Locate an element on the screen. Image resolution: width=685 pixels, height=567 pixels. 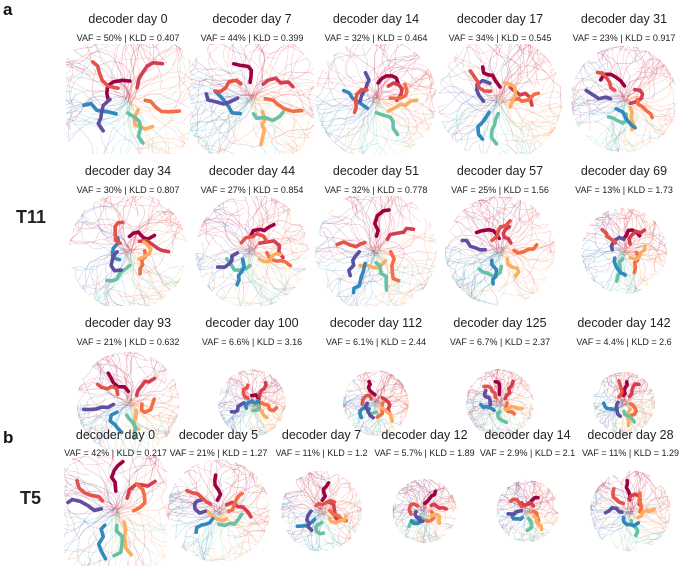
trajectory-plot is located at coordinates (376, 99).